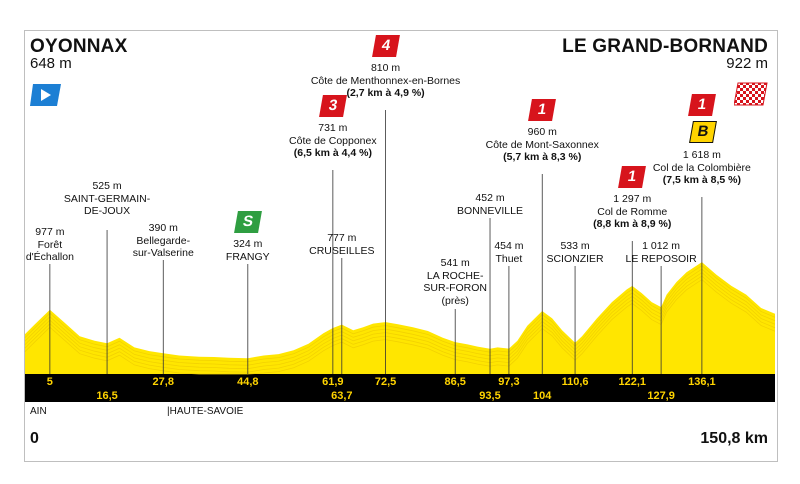  I want to click on km-marker: 110,6, so click(575, 382).